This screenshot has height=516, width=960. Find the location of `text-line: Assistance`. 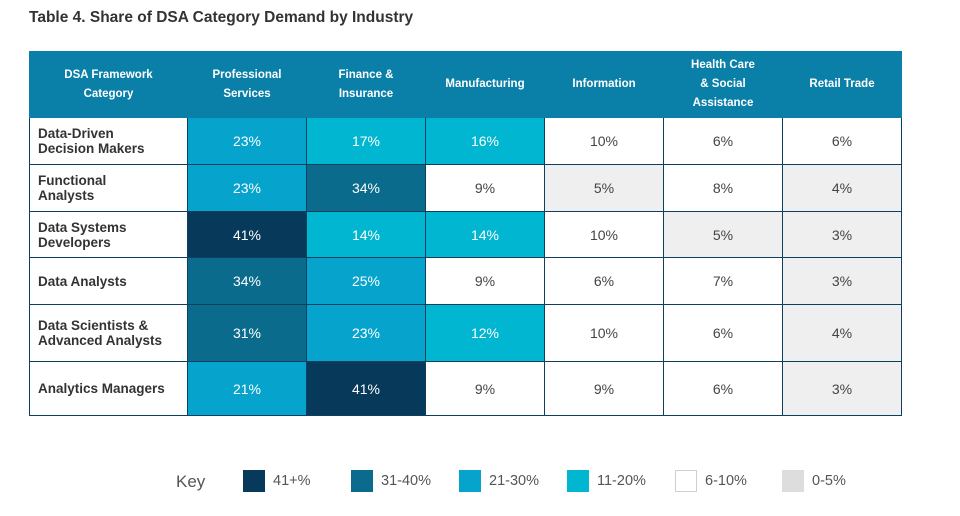

text-line: Assistance is located at coordinates (723, 103).